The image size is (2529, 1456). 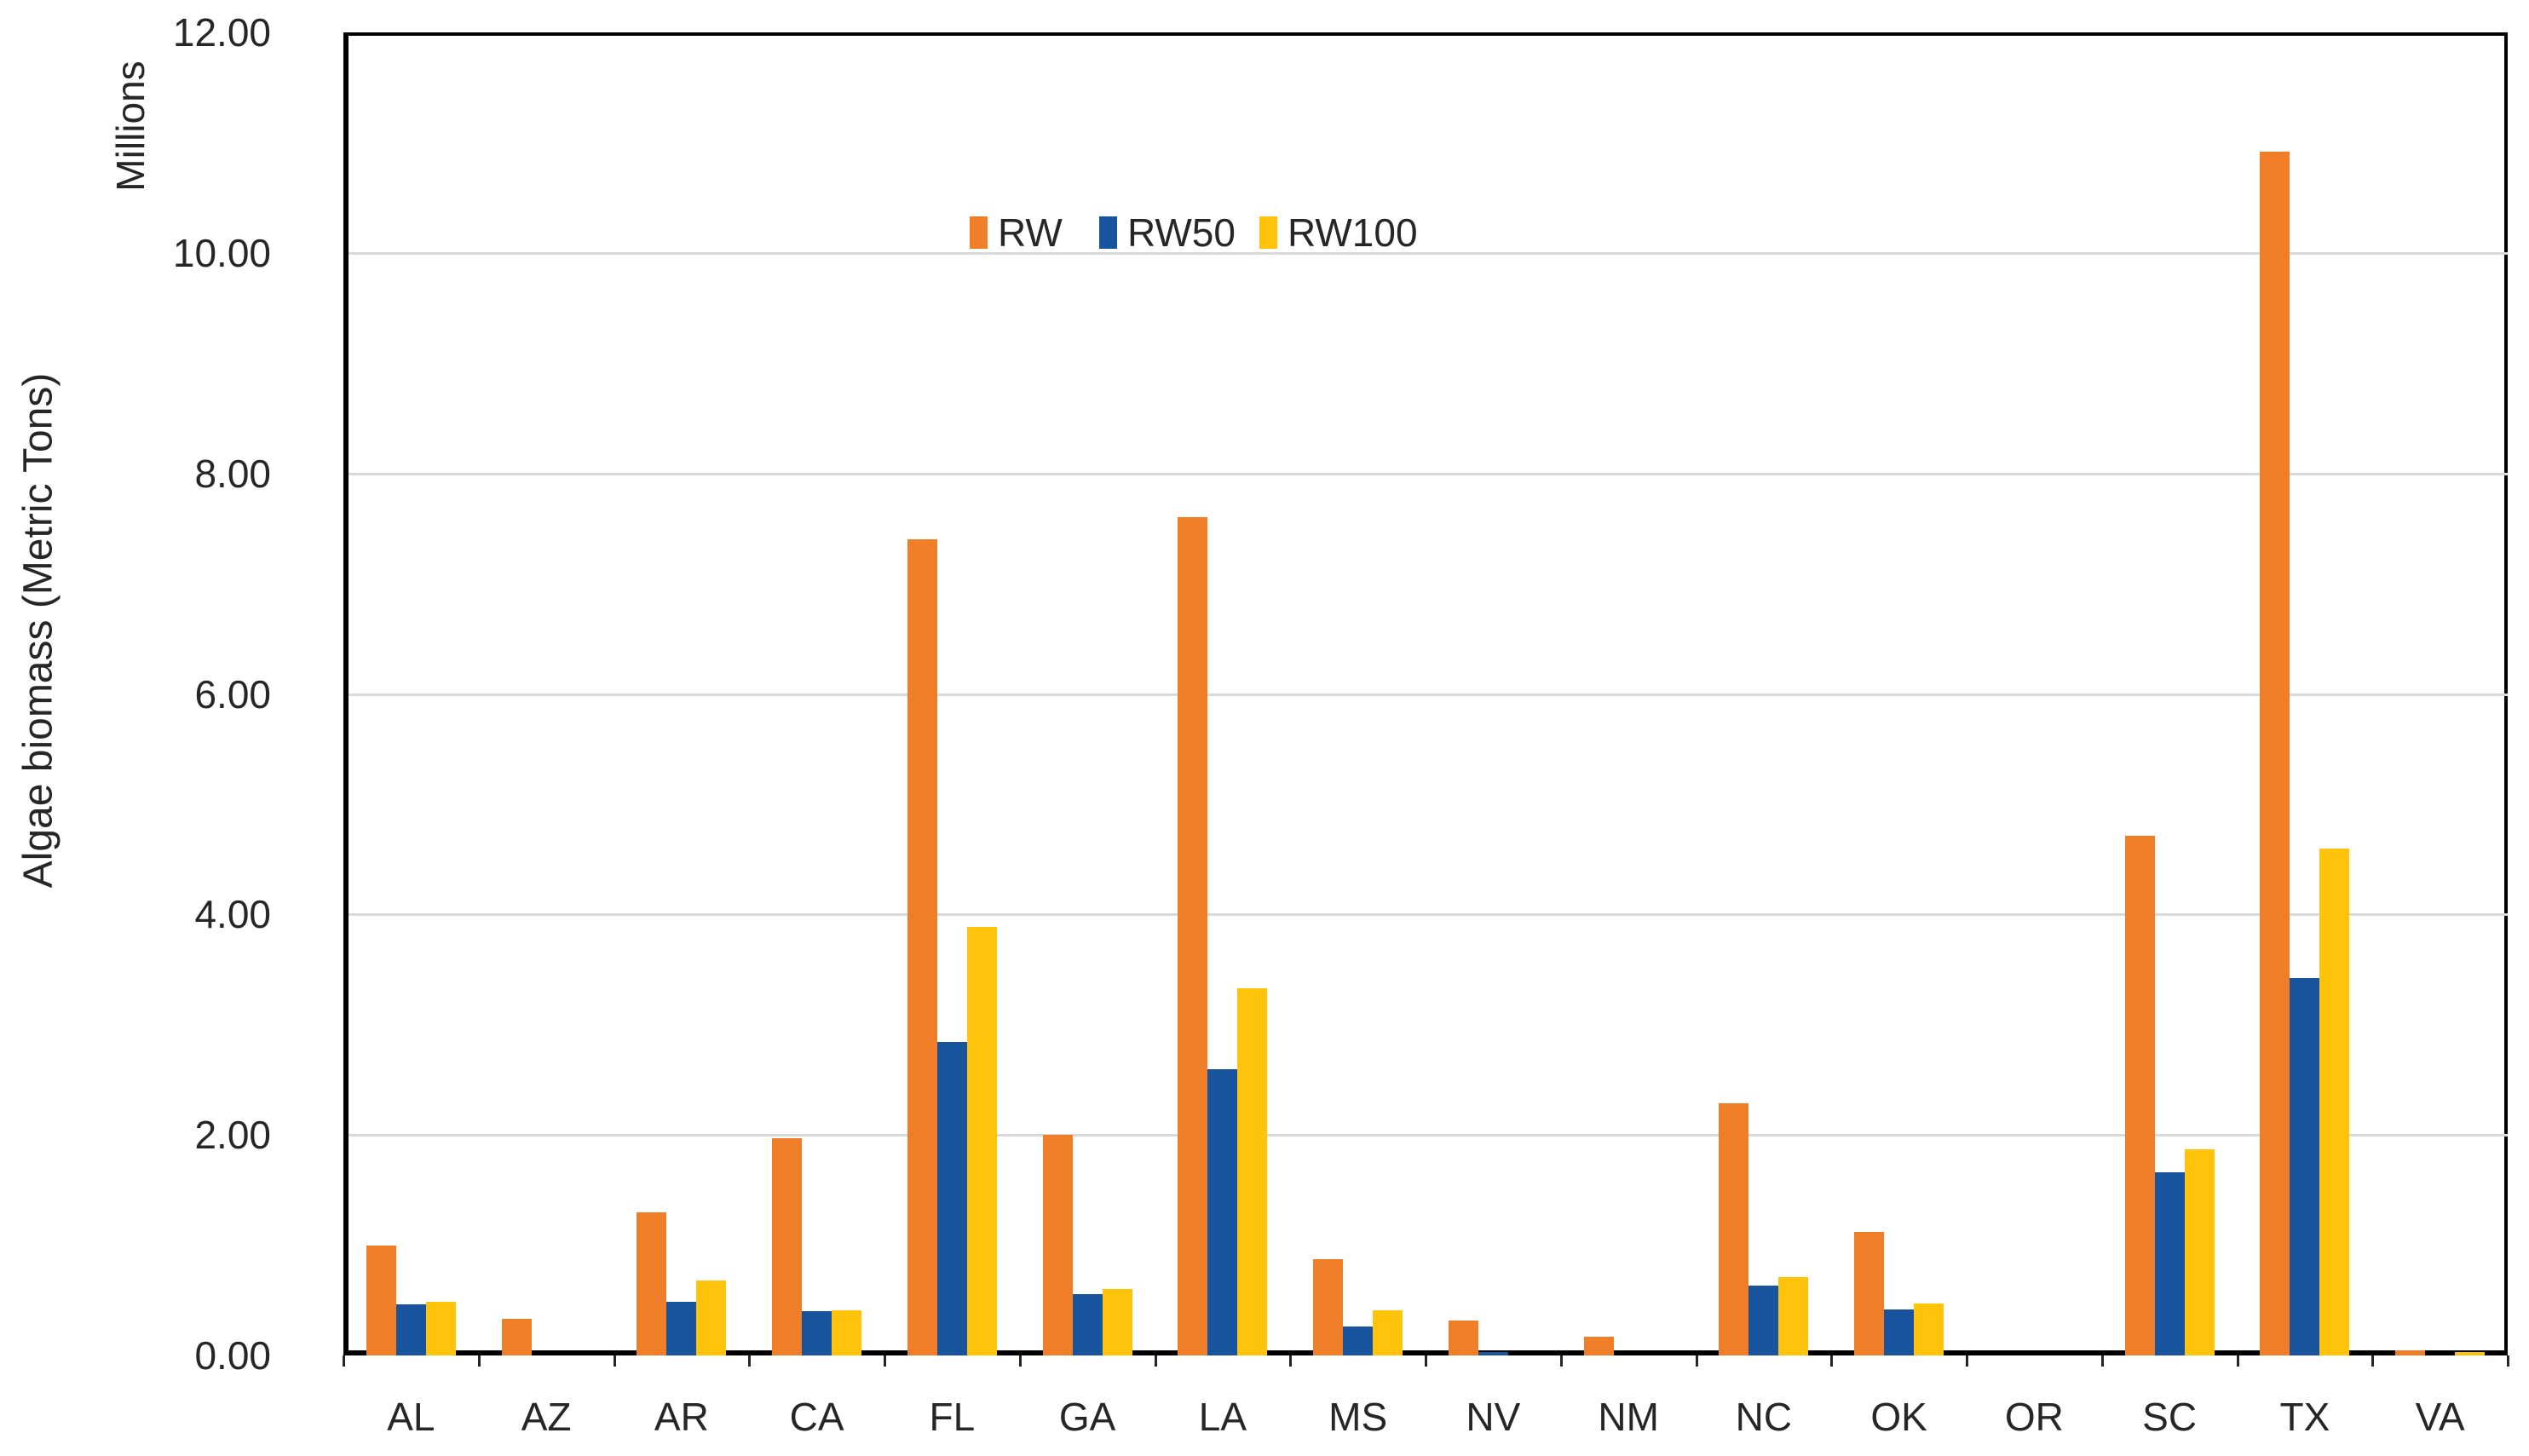 I want to click on bar-RW100-LA, so click(x=1252, y=1171).